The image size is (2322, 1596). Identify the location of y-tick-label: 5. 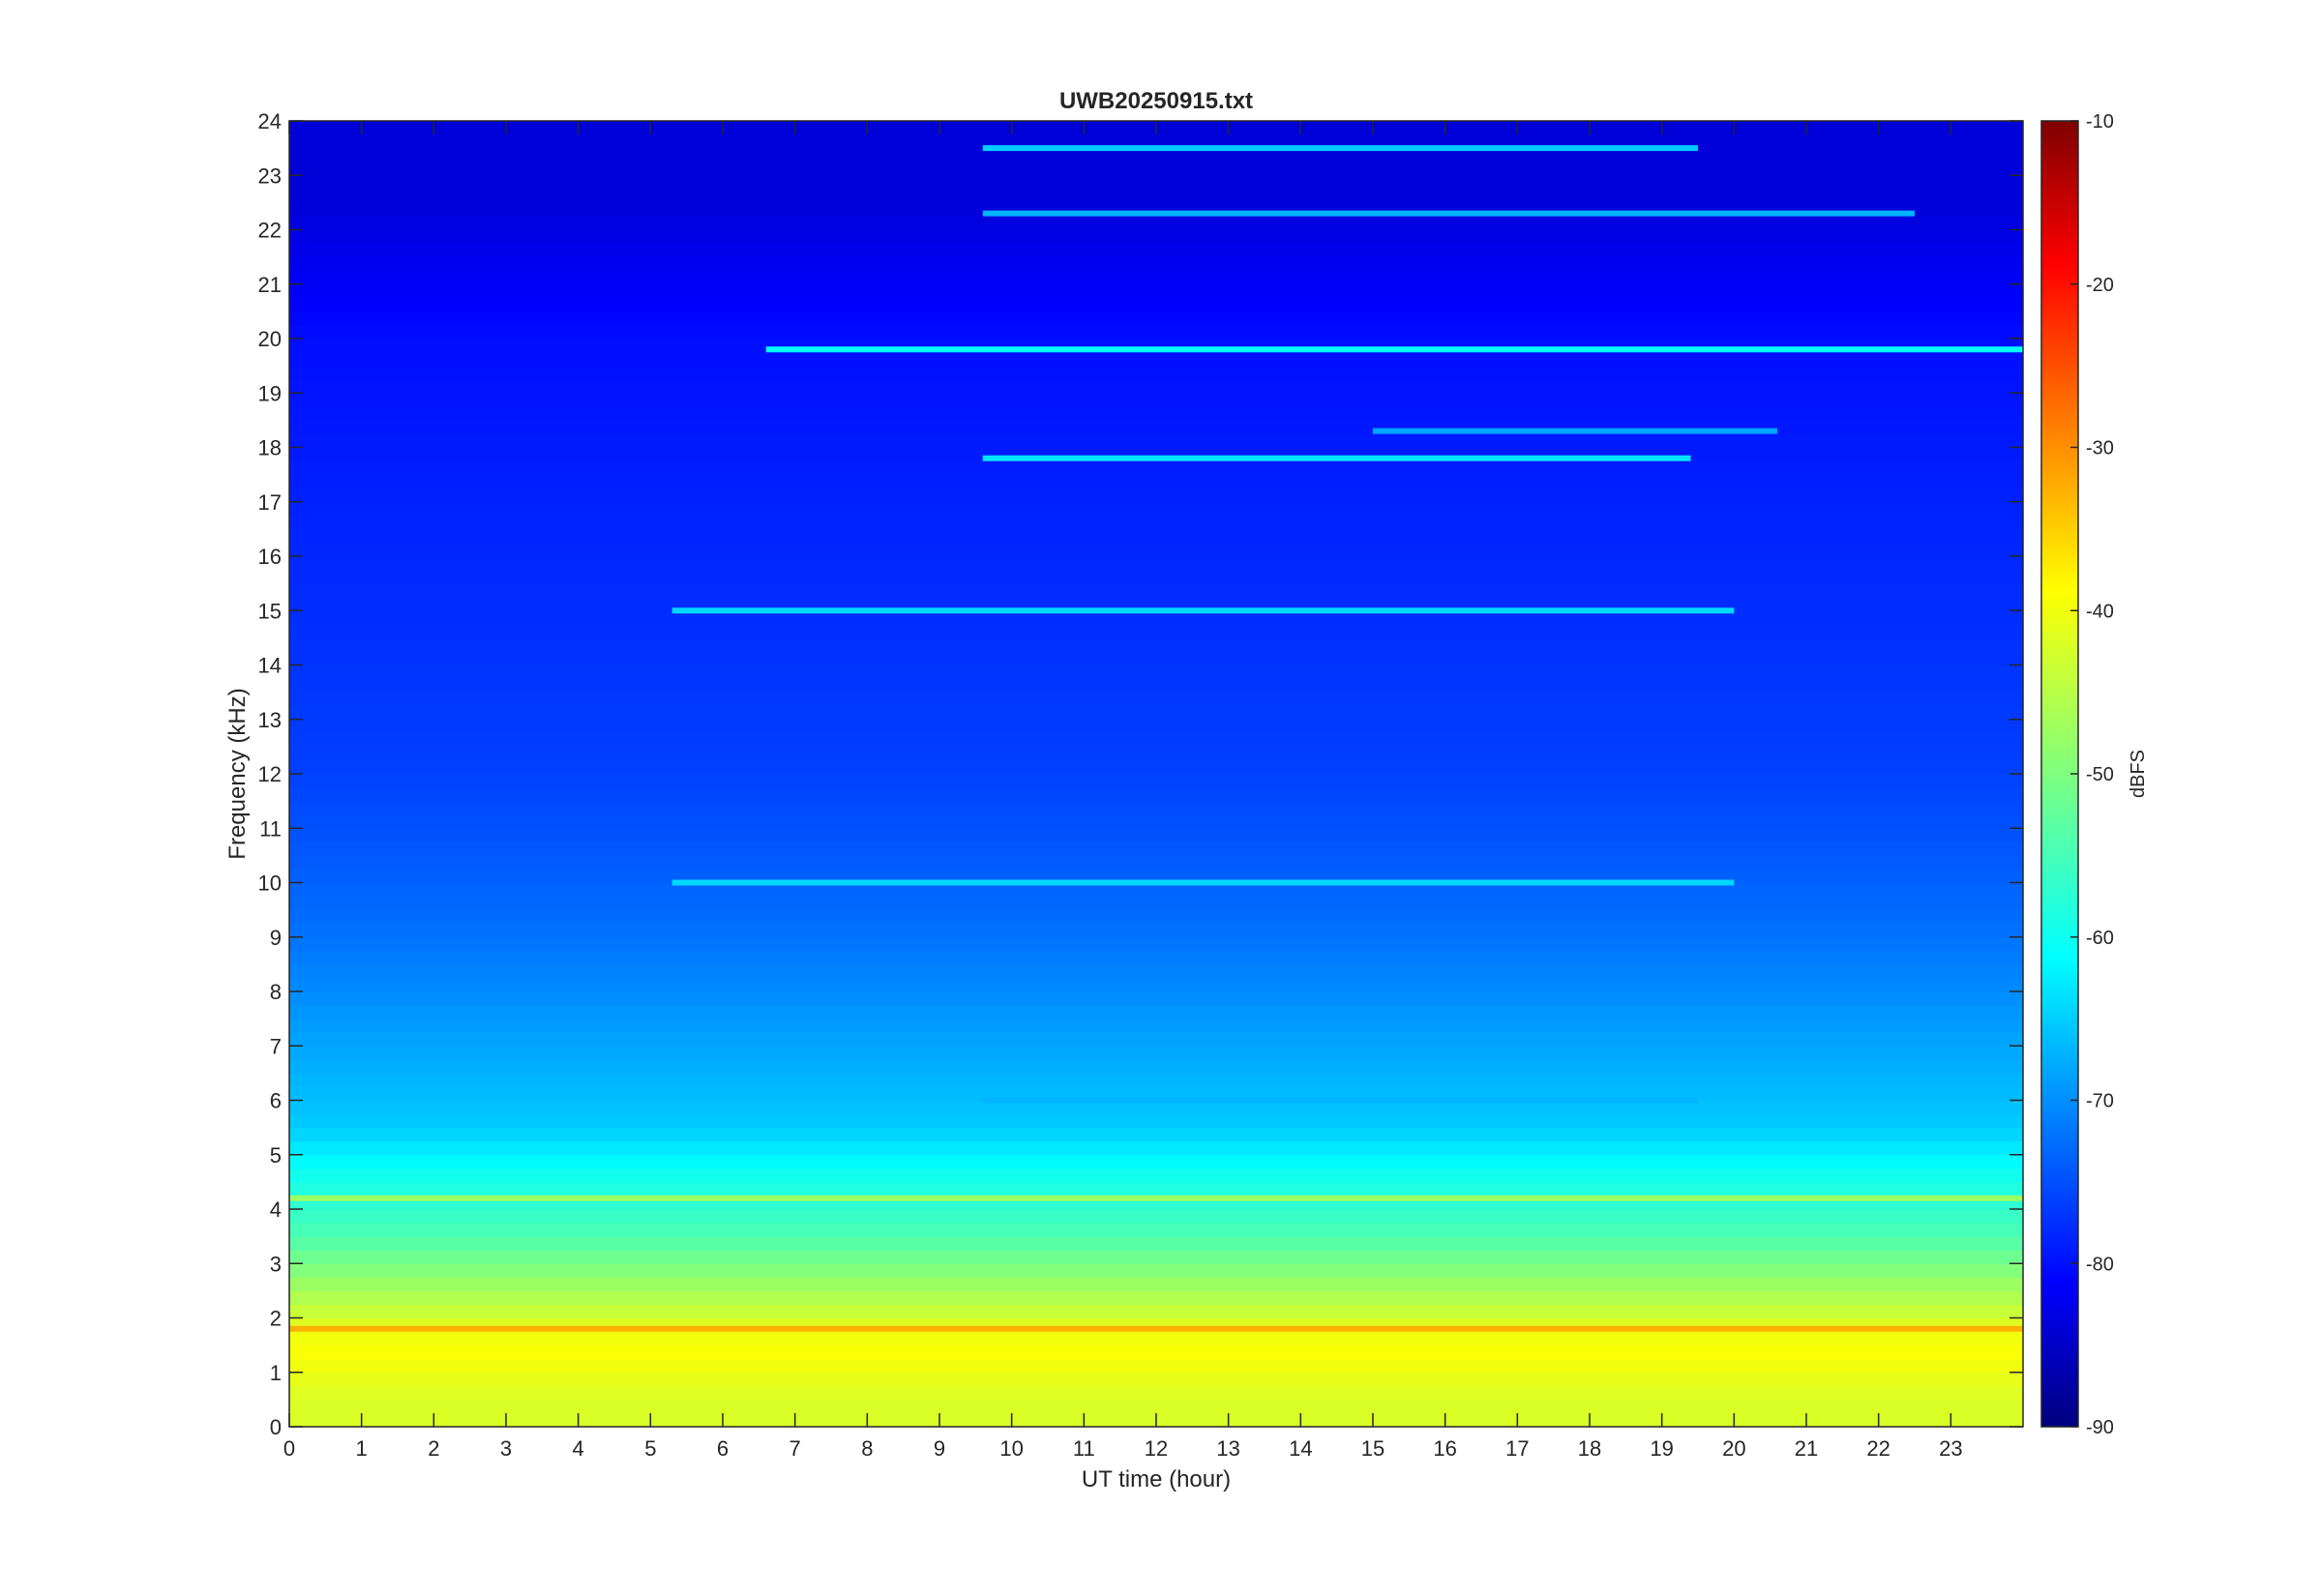
(276, 1155).